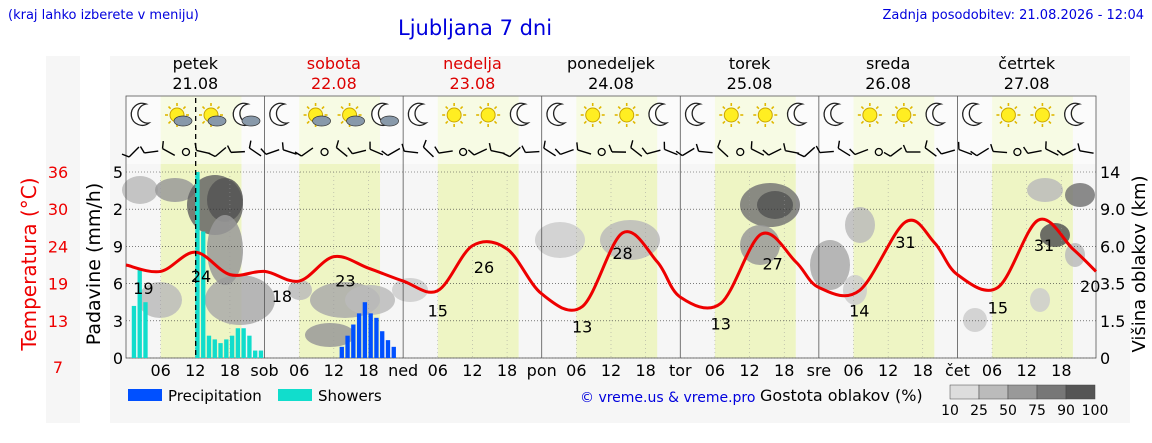  Describe the element at coordinates (195, 83) in the screenshot. I see `day-date-0: 21.08` at that location.